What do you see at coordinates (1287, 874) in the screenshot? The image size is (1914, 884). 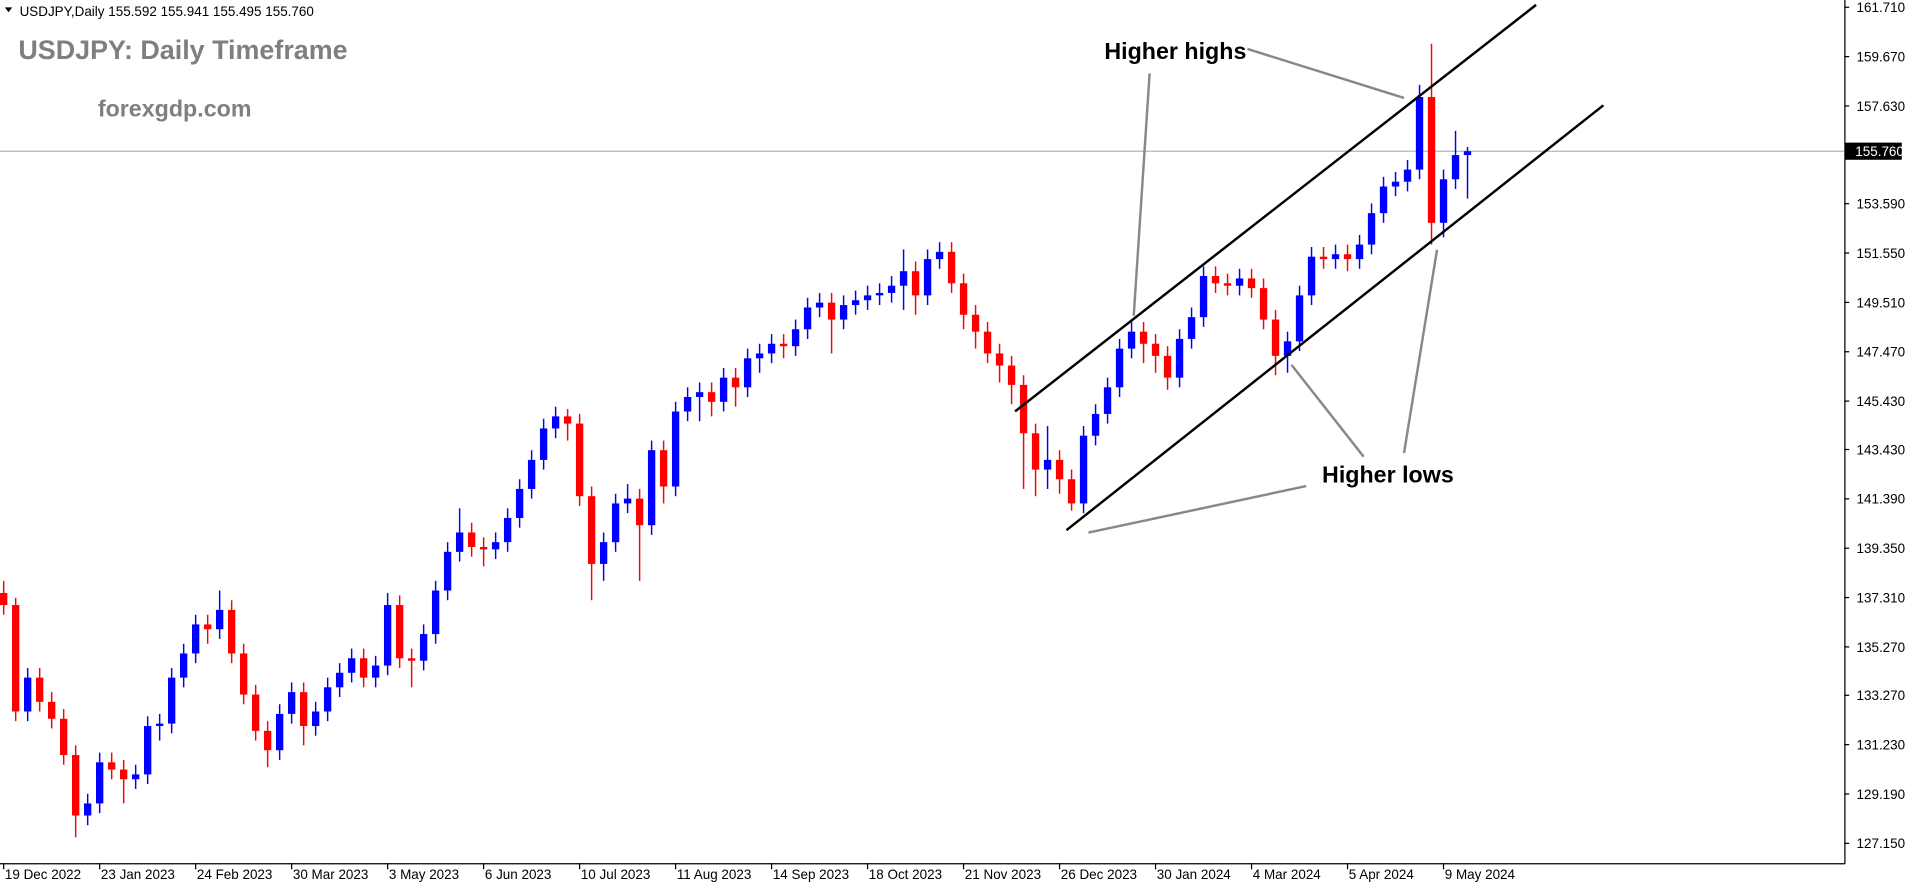 I see `x-tick-label: 4 Mar 2024` at bounding box center [1287, 874].